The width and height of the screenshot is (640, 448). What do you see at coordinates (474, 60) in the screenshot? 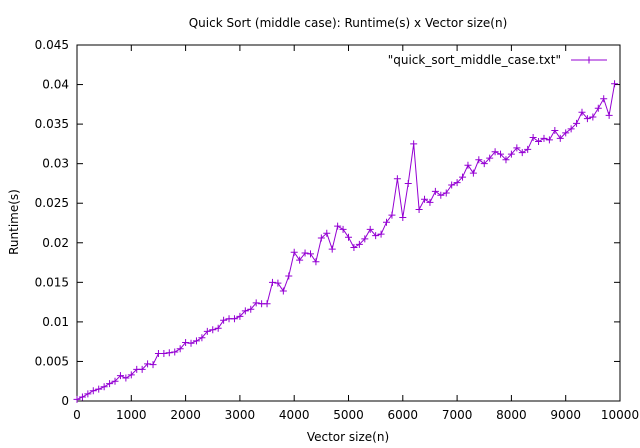
I see `legend-label: "quick_sort_middle_case.txt"` at bounding box center [474, 60].